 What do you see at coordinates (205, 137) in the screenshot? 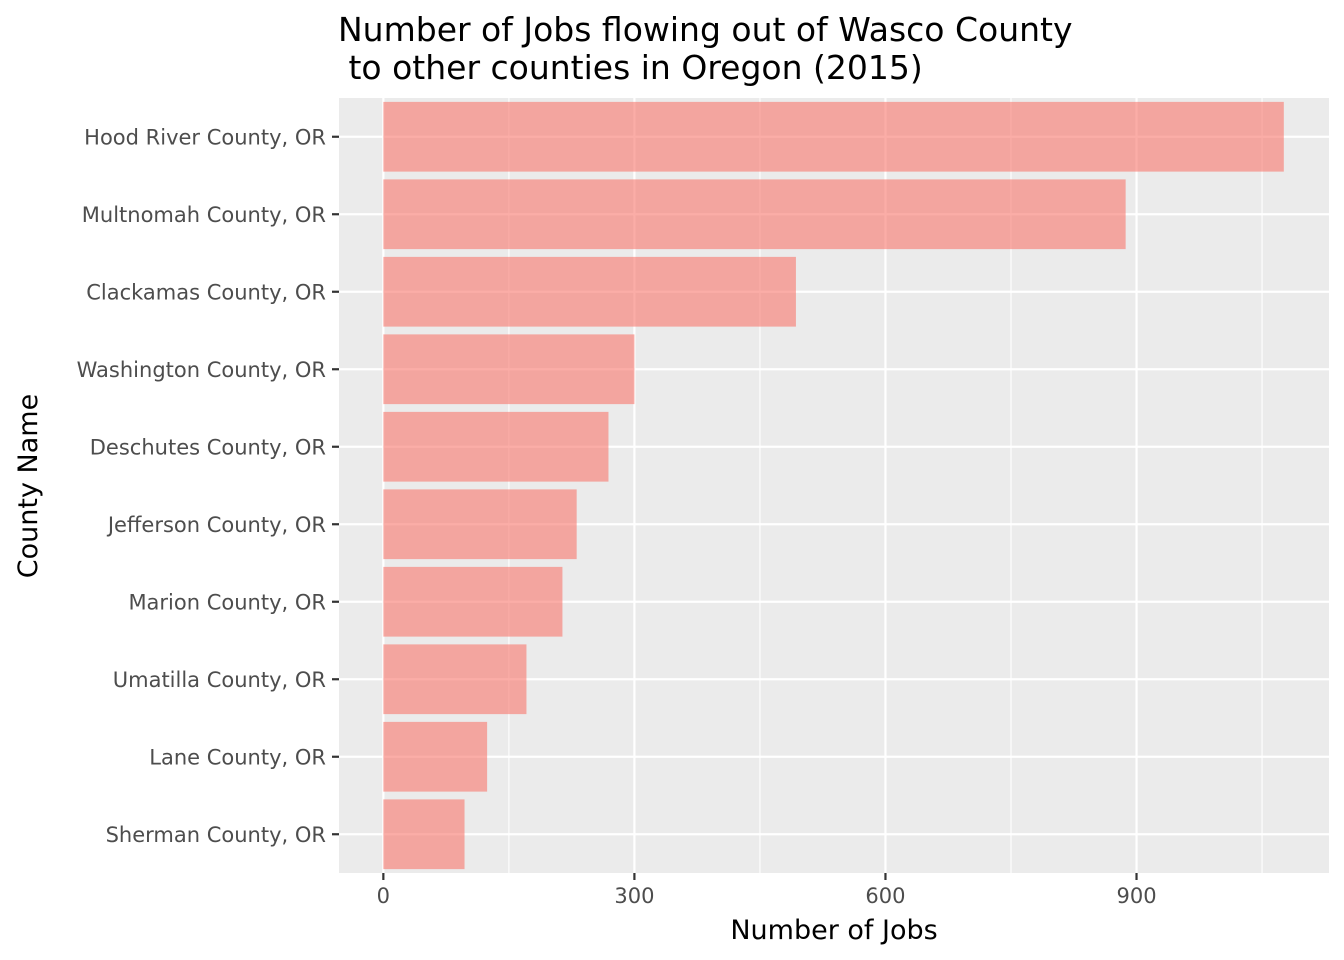
I see `y-tick-label: Hood River County, OR` at bounding box center [205, 137].